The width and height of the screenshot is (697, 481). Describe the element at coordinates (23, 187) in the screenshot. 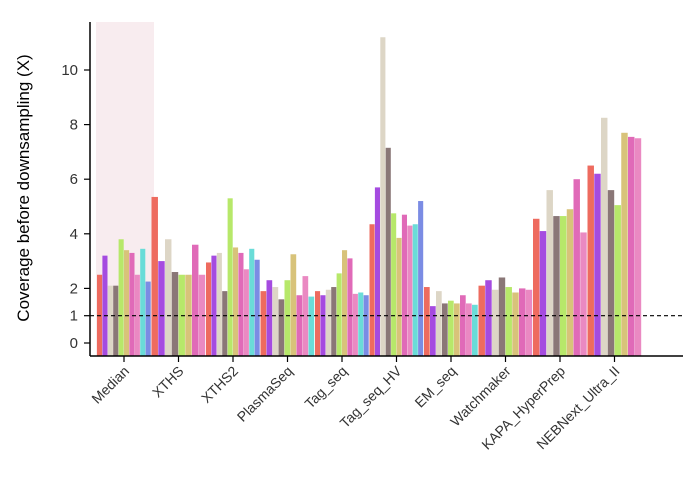

I see `y-axis-title: Coverage before downsampling (X)` at that location.